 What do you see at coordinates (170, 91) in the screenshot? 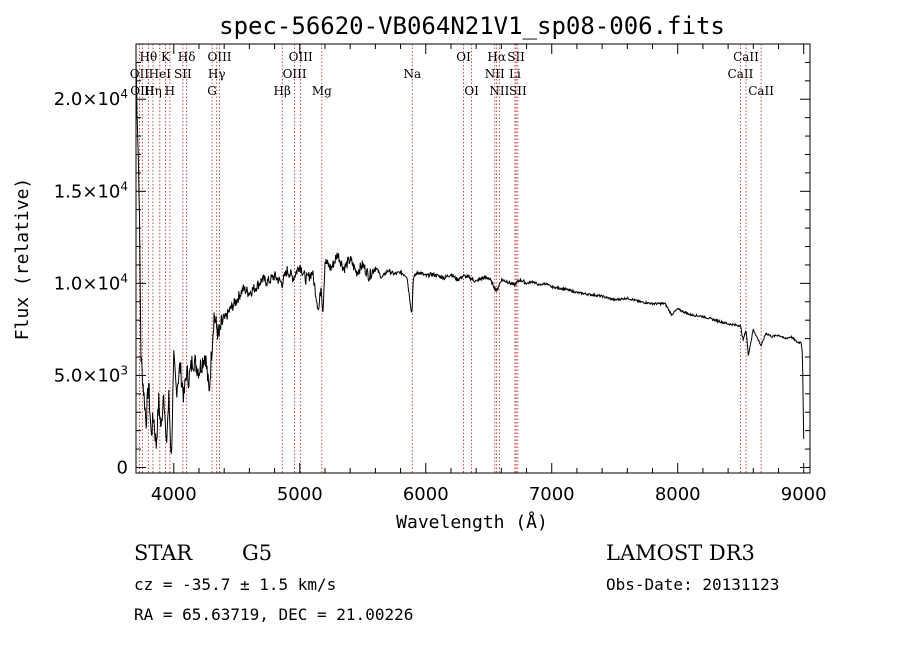
I see `line-marker-label: H` at bounding box center [170, 91].